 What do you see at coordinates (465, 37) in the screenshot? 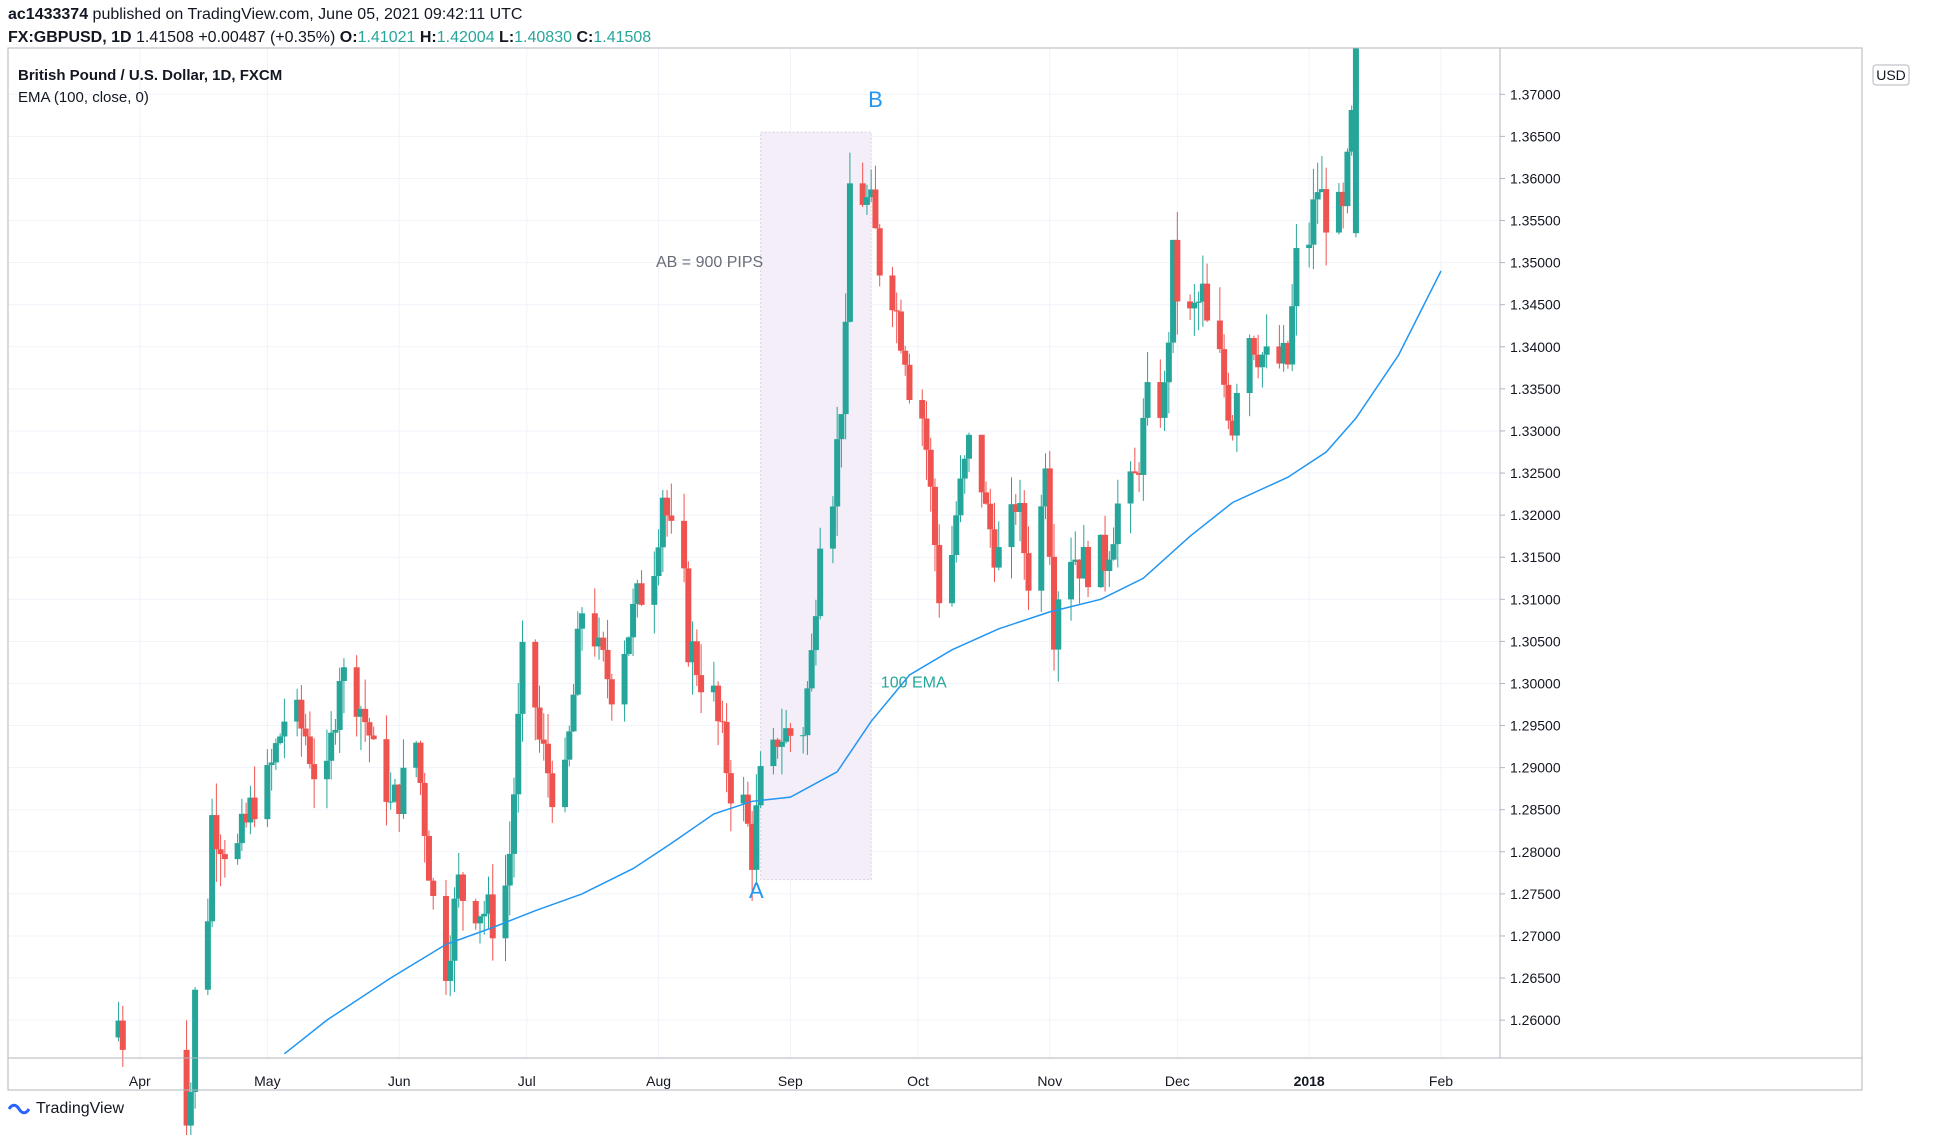
I see `high-value: 1.42004` at bounding box center [465, 37].